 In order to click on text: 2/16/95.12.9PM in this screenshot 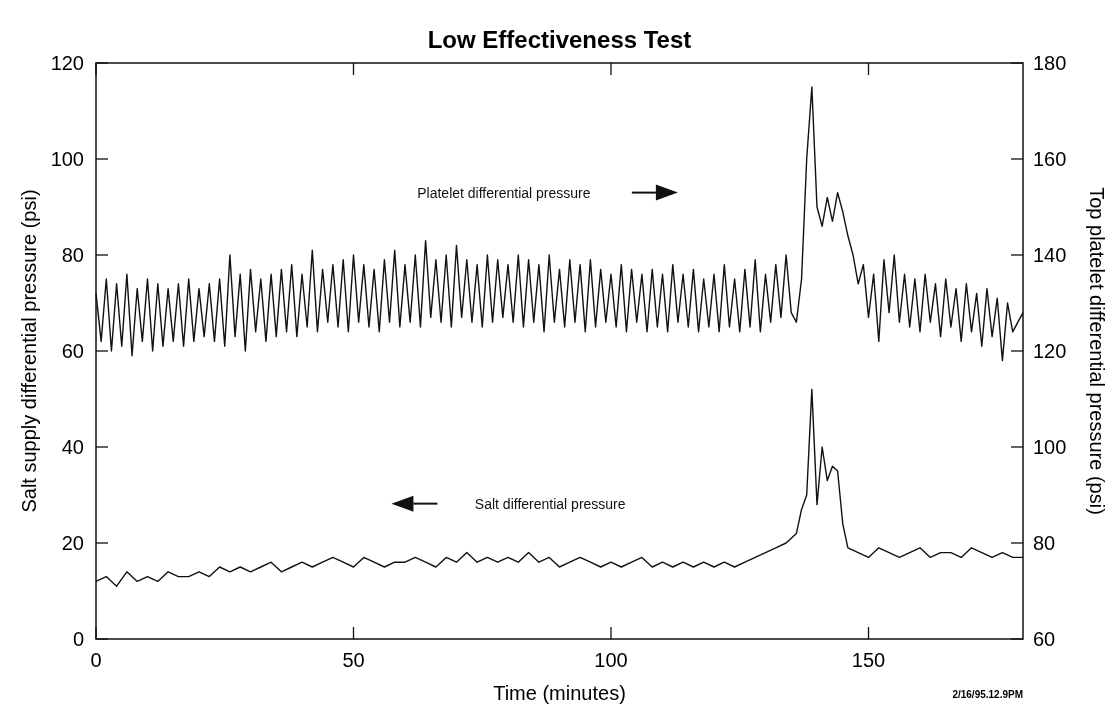, I will do `click(987, 694)`.